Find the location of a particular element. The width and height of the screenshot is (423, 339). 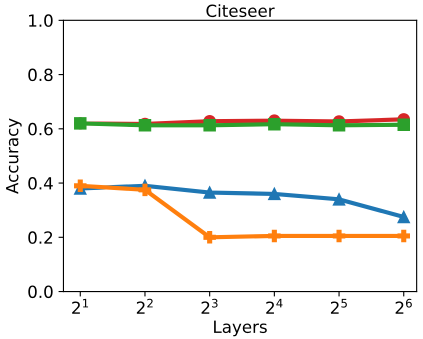

x-tick-label: 2$^{3}$ is located at coordinates (210, 306).